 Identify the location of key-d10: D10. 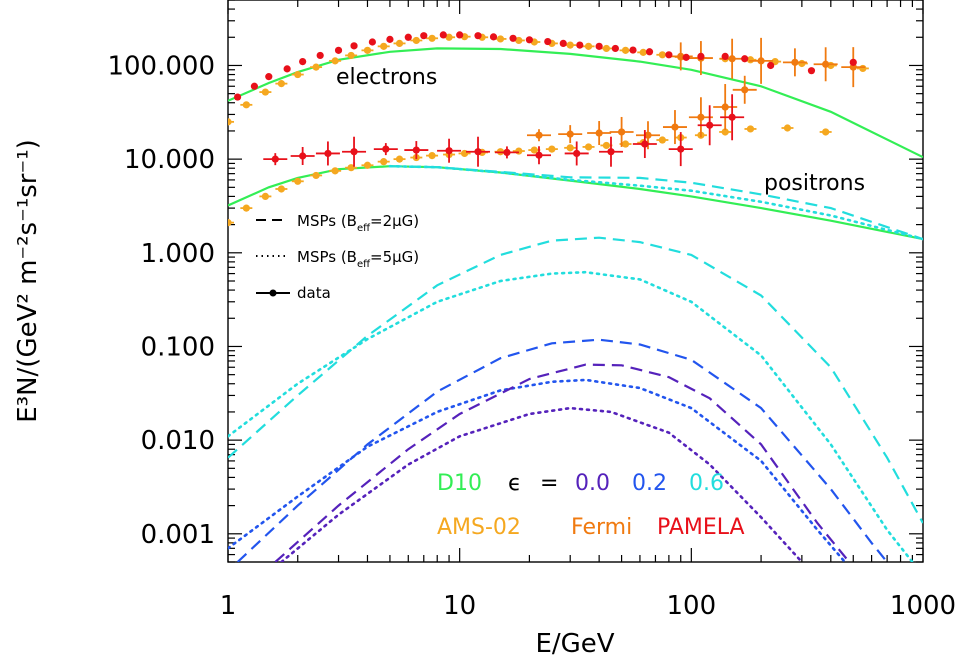
(459, 483).